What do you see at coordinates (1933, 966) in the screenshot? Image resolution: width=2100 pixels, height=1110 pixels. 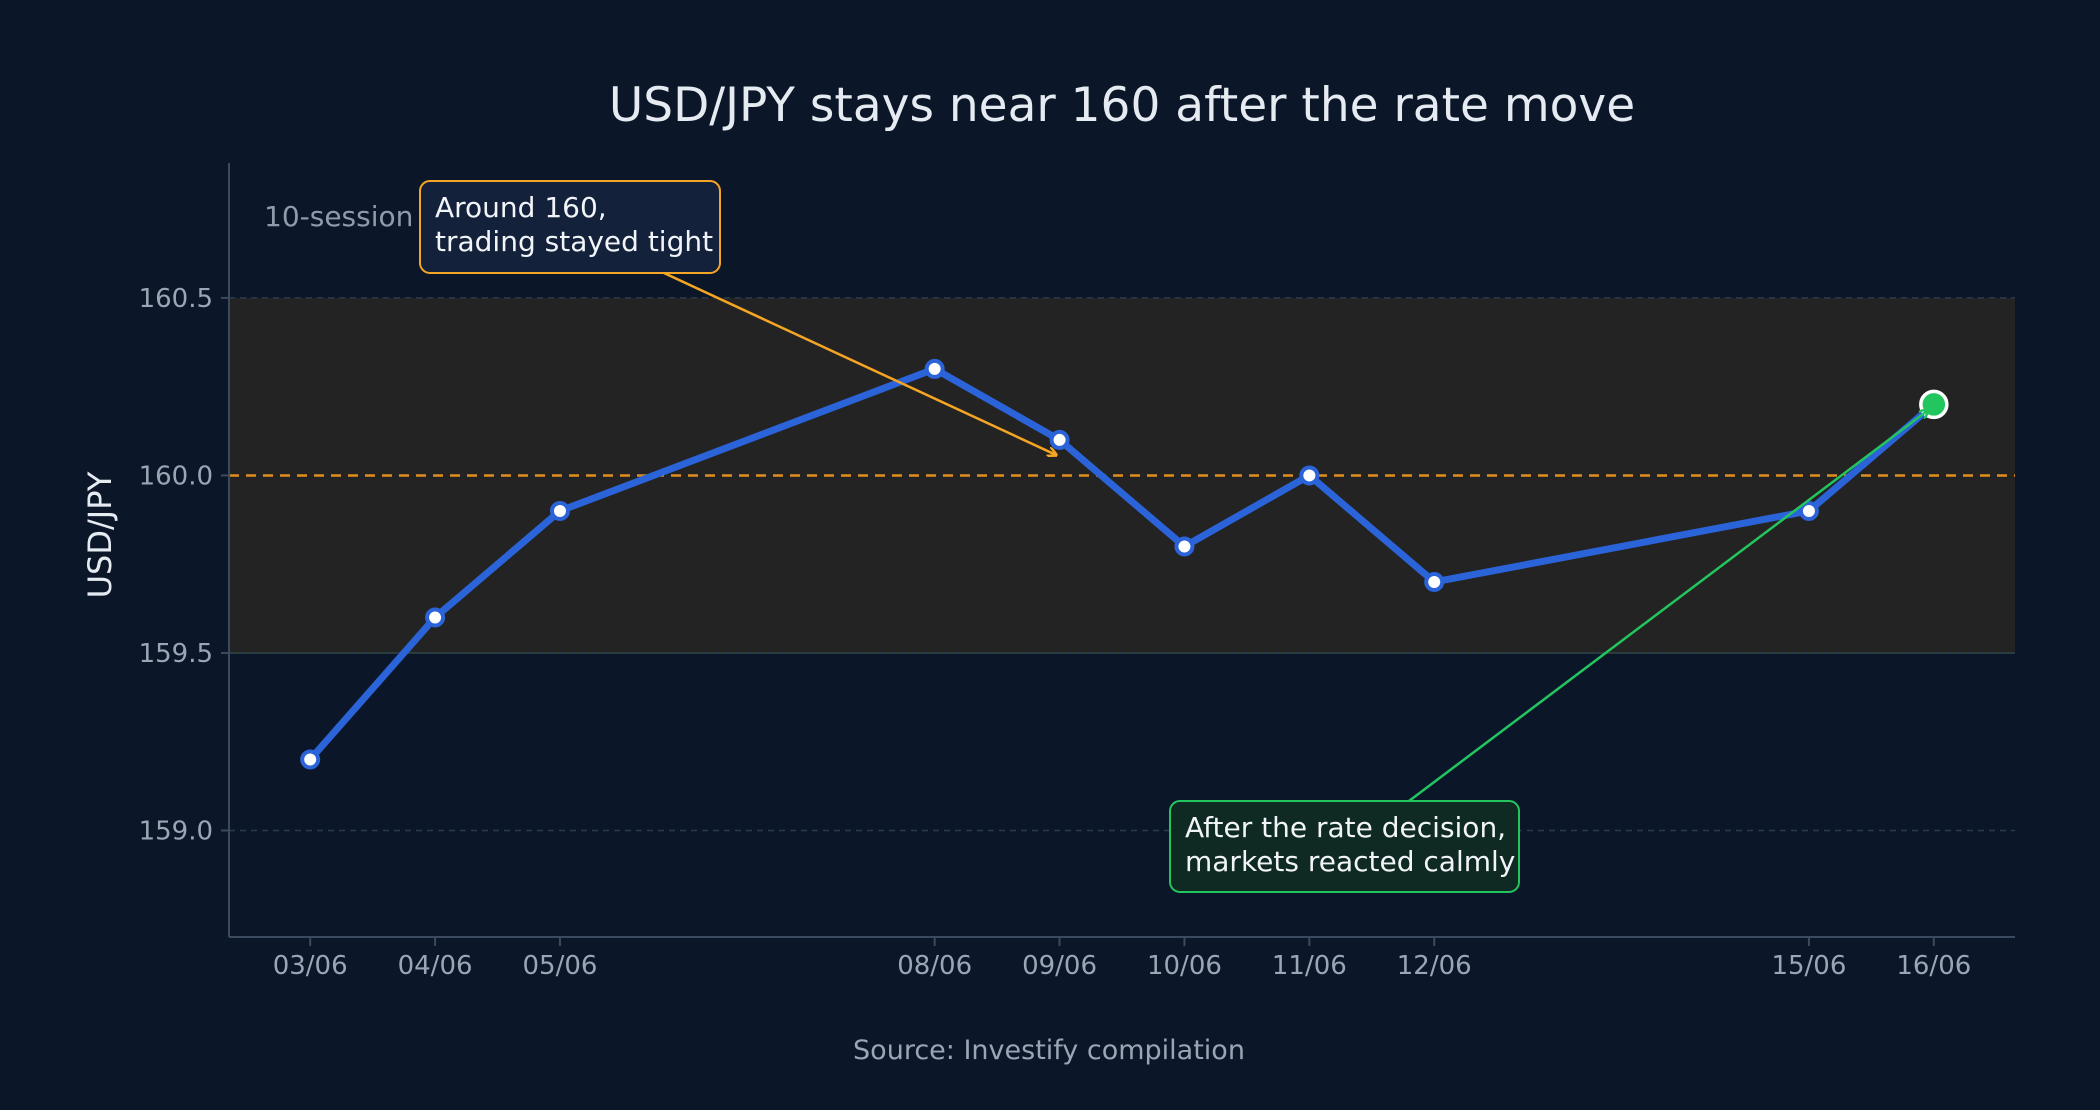 I see `x-tick-label: 16/06` at bounding box center [1933, 966].